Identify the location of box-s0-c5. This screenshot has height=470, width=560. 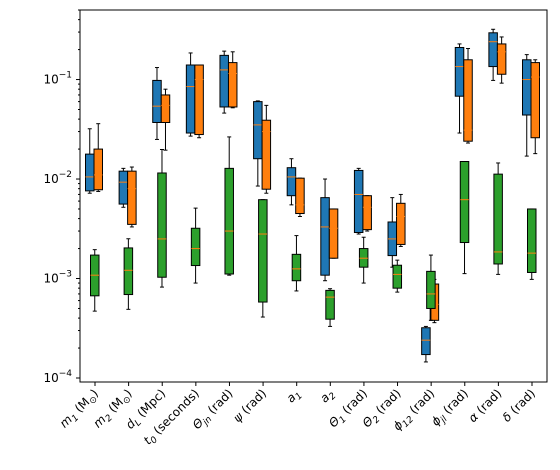
(258, 143).